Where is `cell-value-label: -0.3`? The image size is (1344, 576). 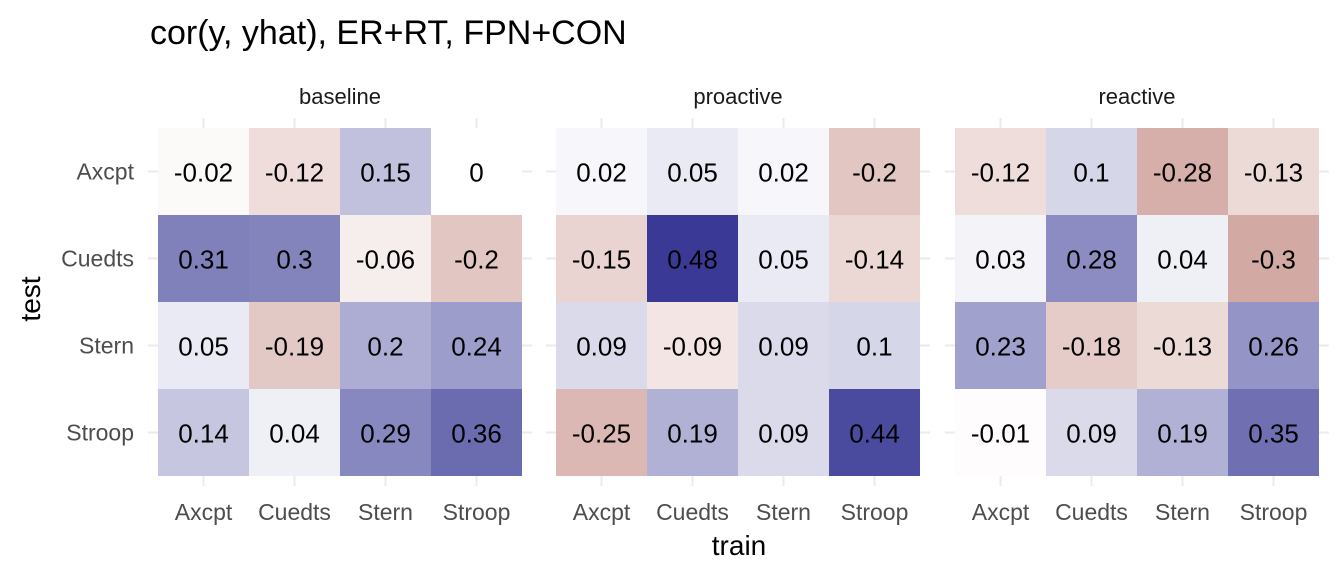 cell-value-label: -0.3 is located at coordinates (1273, 260).